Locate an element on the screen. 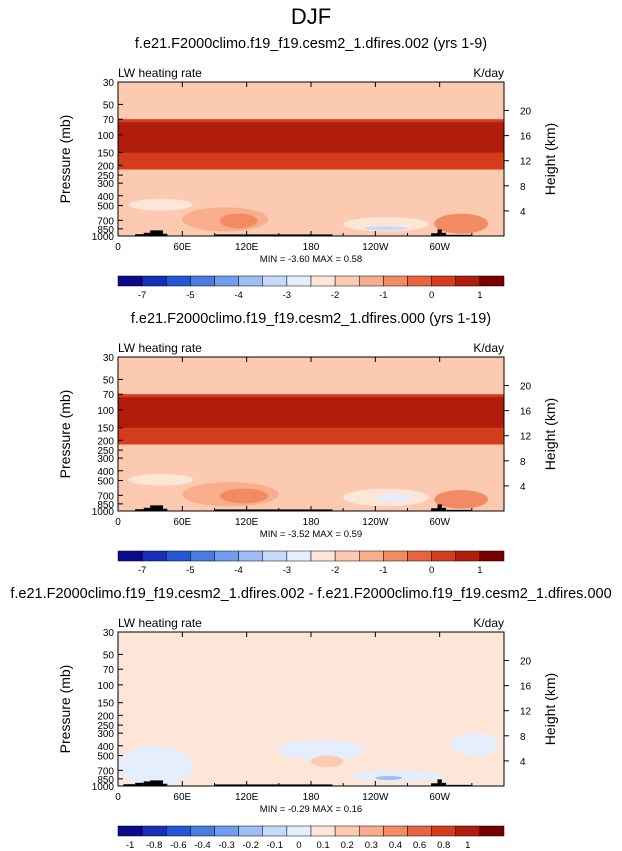 The width and height of the screenshot is (622, 851). height-tick-label: 12 is located at coordinates (526, 437).